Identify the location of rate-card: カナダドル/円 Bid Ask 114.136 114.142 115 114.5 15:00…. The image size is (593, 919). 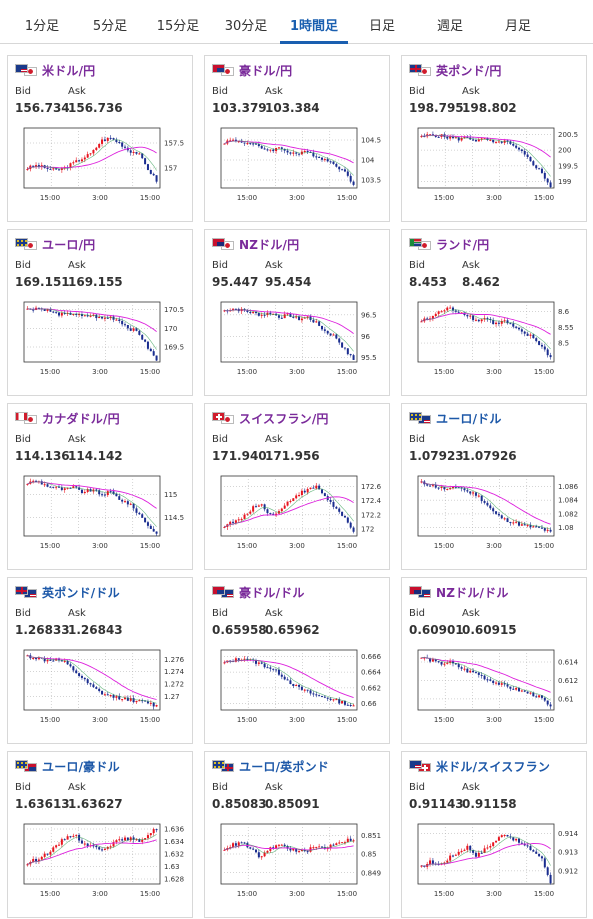
(100, 486).